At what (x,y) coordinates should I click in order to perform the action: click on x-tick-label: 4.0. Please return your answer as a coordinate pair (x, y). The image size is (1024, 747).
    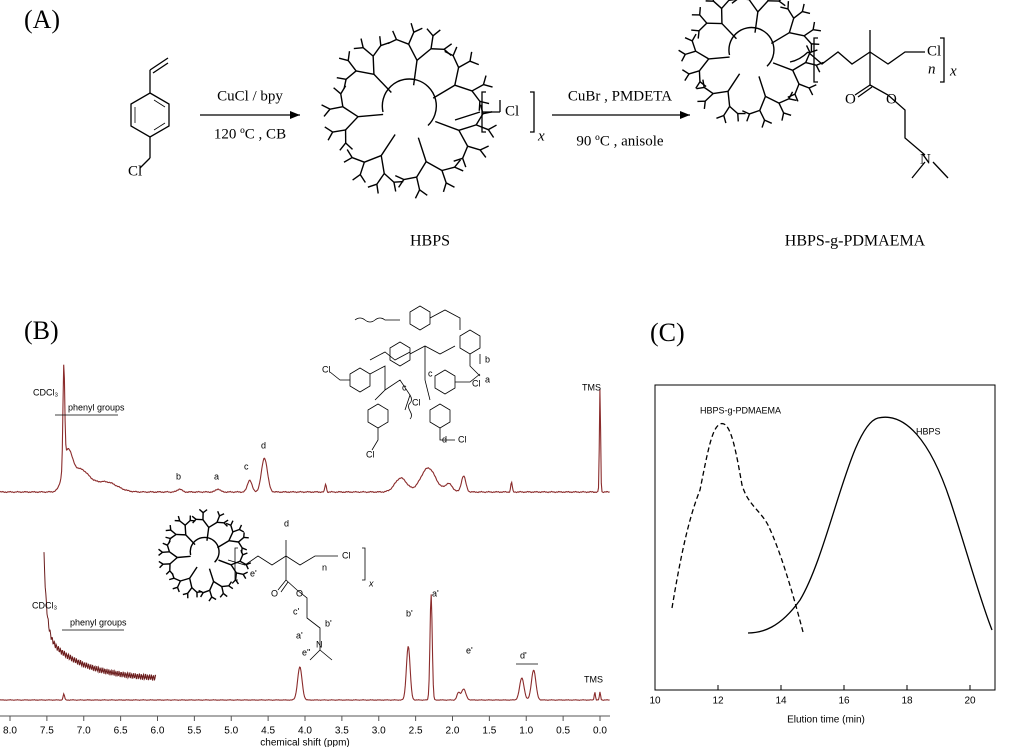
    Looking at the image, I should click on (305, 731).